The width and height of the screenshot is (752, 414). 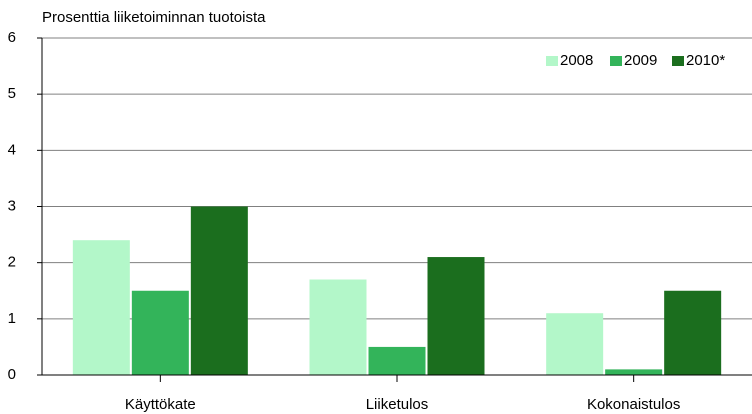 What do you see at coordinates (160, 404) in the screenshot?
I see `x-tick-label: Käyttökate` at bounding box center [160, 404].